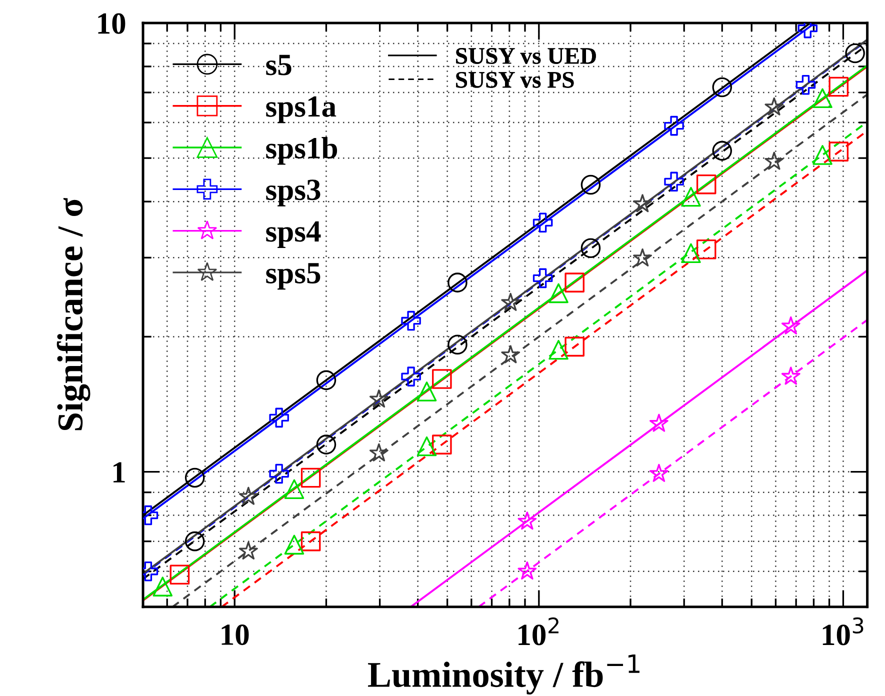 This screenshot has height=696, width=885. What do you see at coordinates (526, 56) in the screenshot?
I see `annotation: SUSY vs UED` at bounding box center [526, 56].